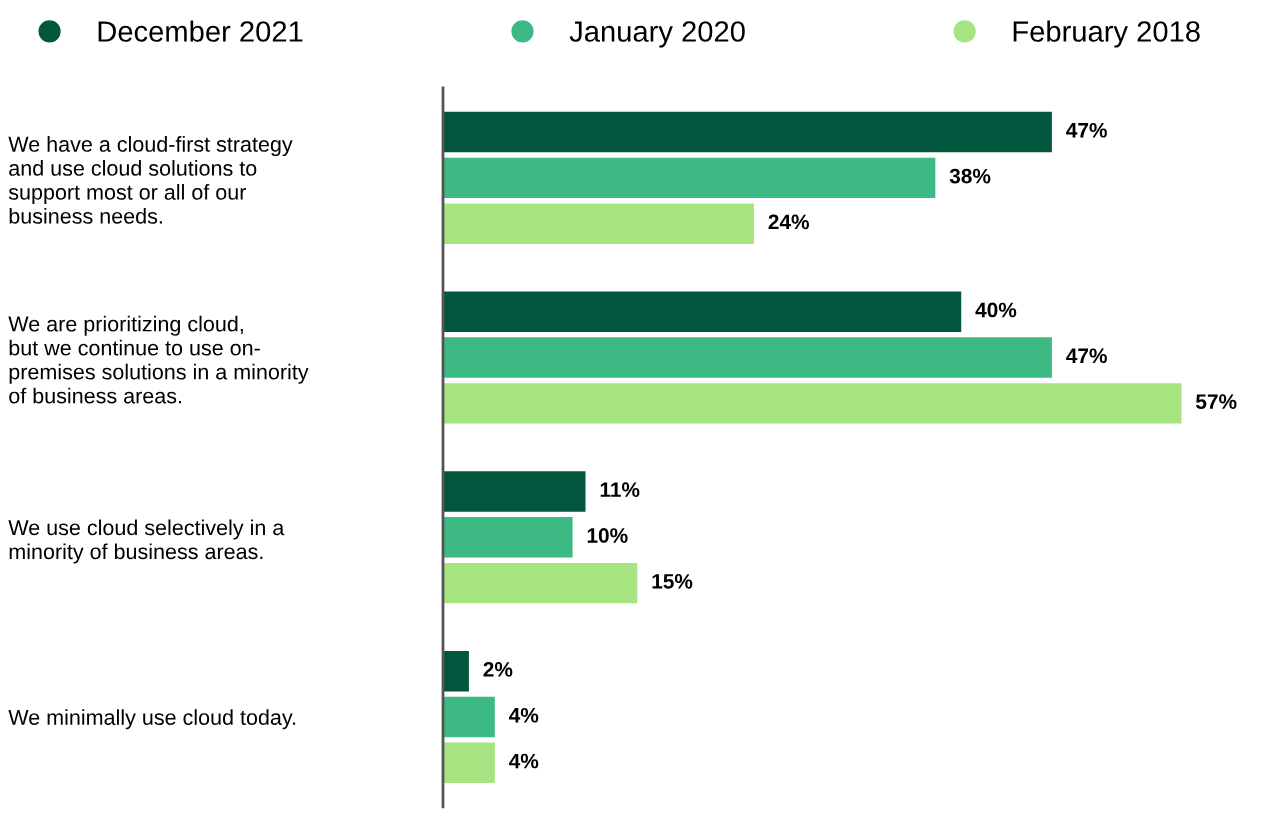  I want to click on legend-label: January 2020, so click(657, 34).